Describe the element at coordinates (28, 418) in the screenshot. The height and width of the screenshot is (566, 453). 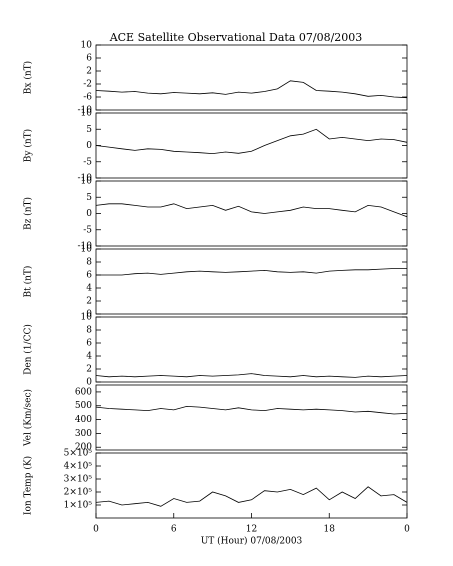
I see `y-axis-label: Vel (Km/sec)` at that location.